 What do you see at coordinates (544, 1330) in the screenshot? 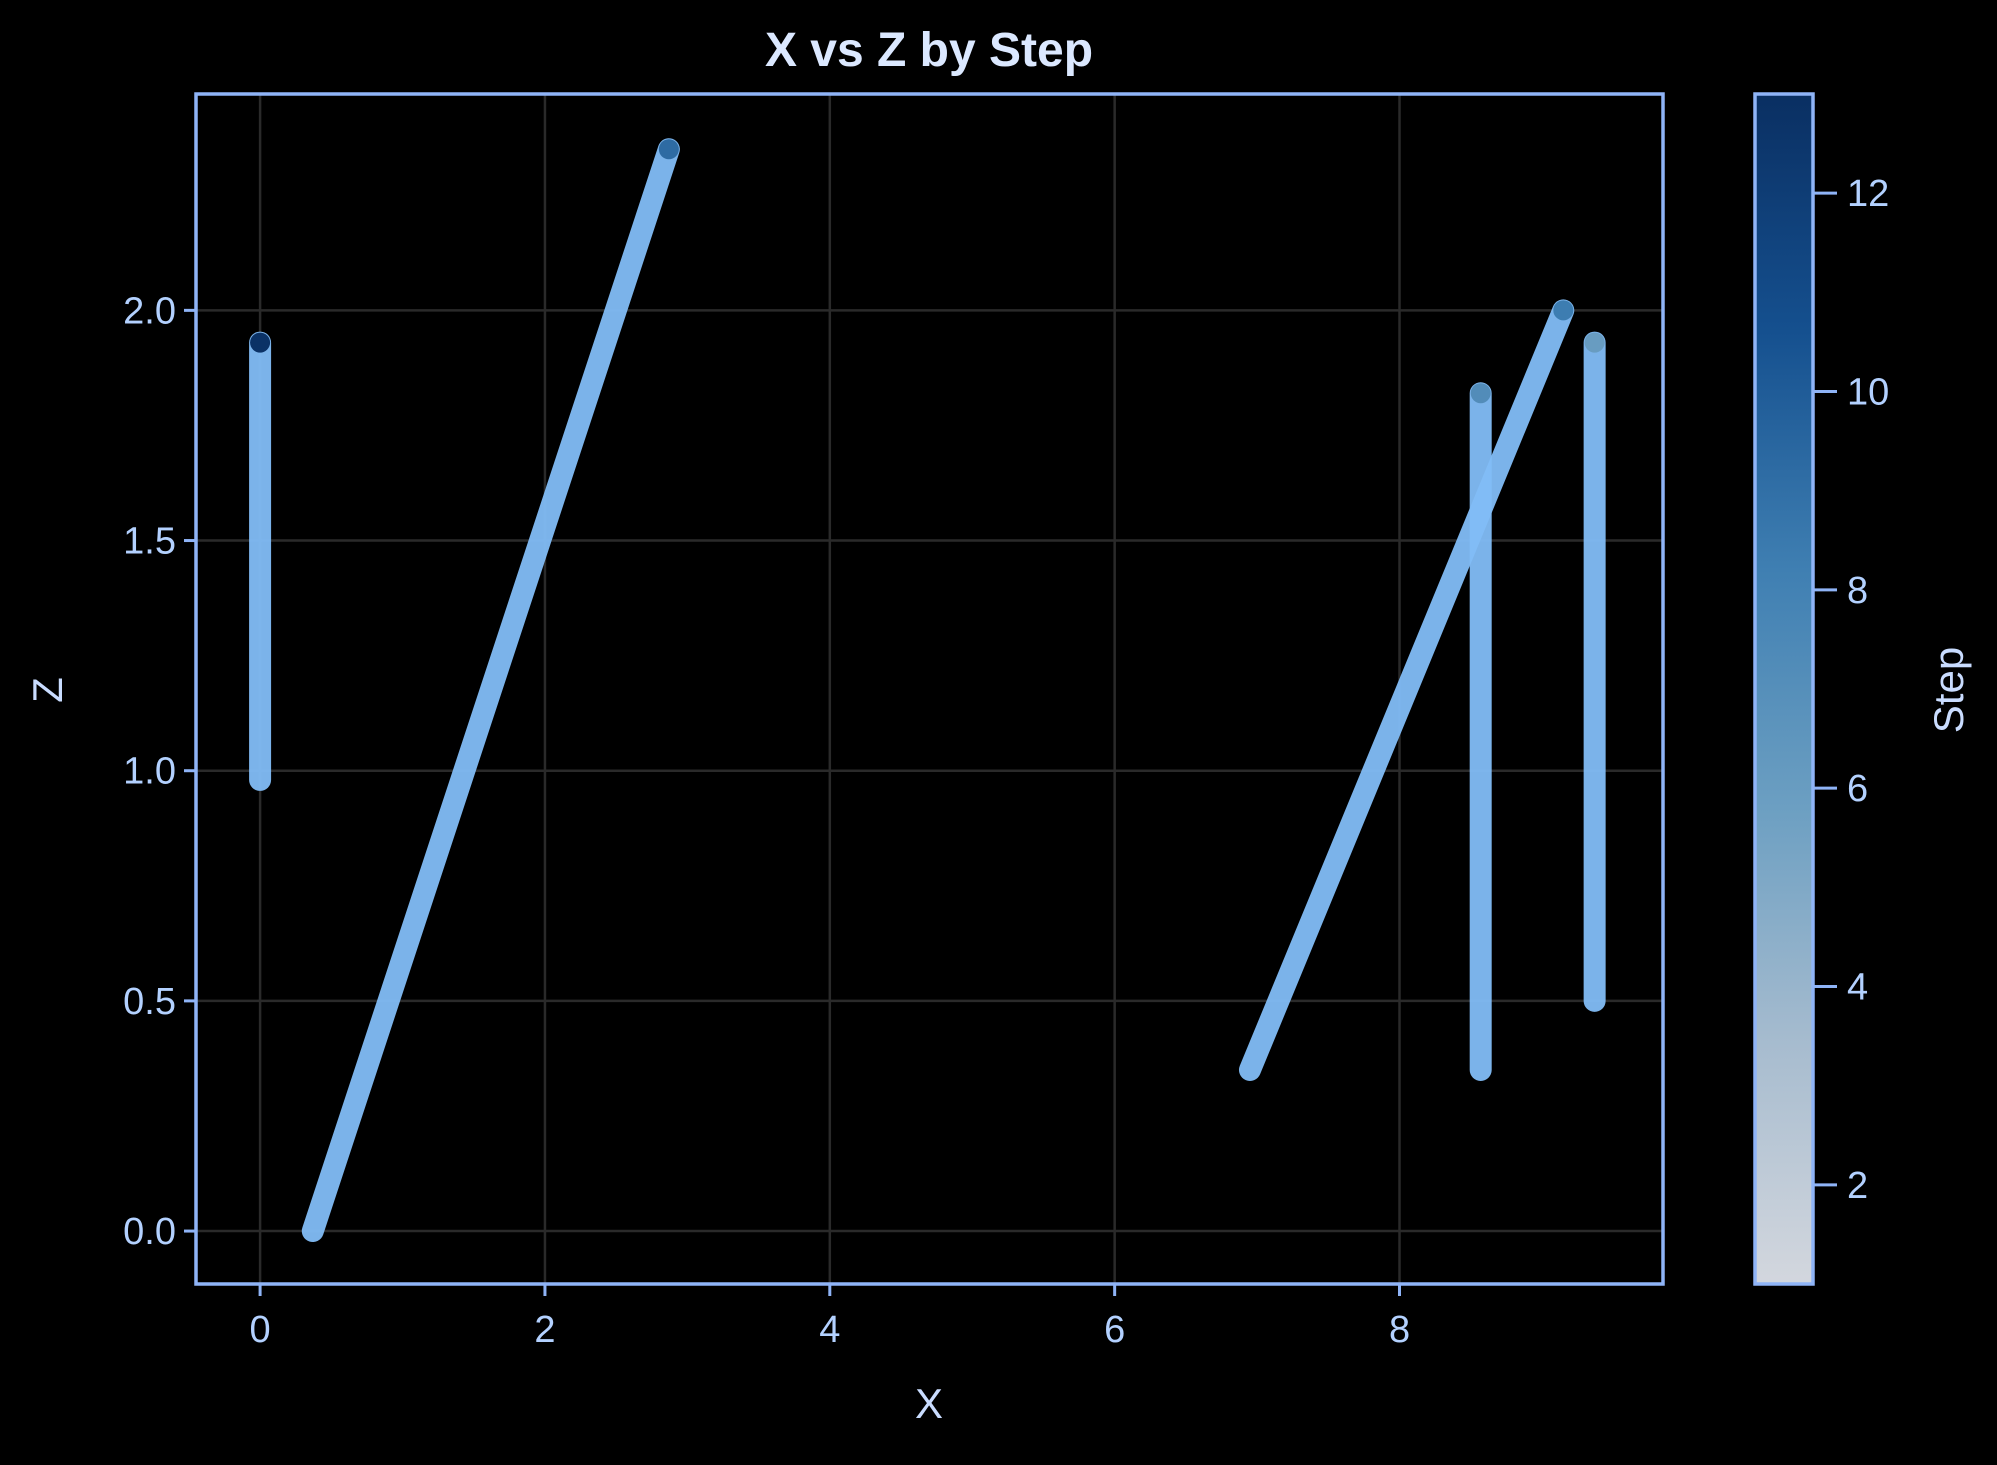
I see `x-tick-label: 2` at bounding box center [544, 1330].